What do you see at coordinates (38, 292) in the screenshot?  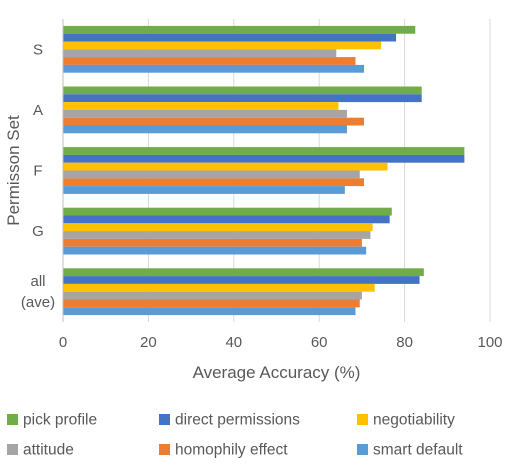 I see `y-tick-label: all (ave)` at bounding box center [38, 292].